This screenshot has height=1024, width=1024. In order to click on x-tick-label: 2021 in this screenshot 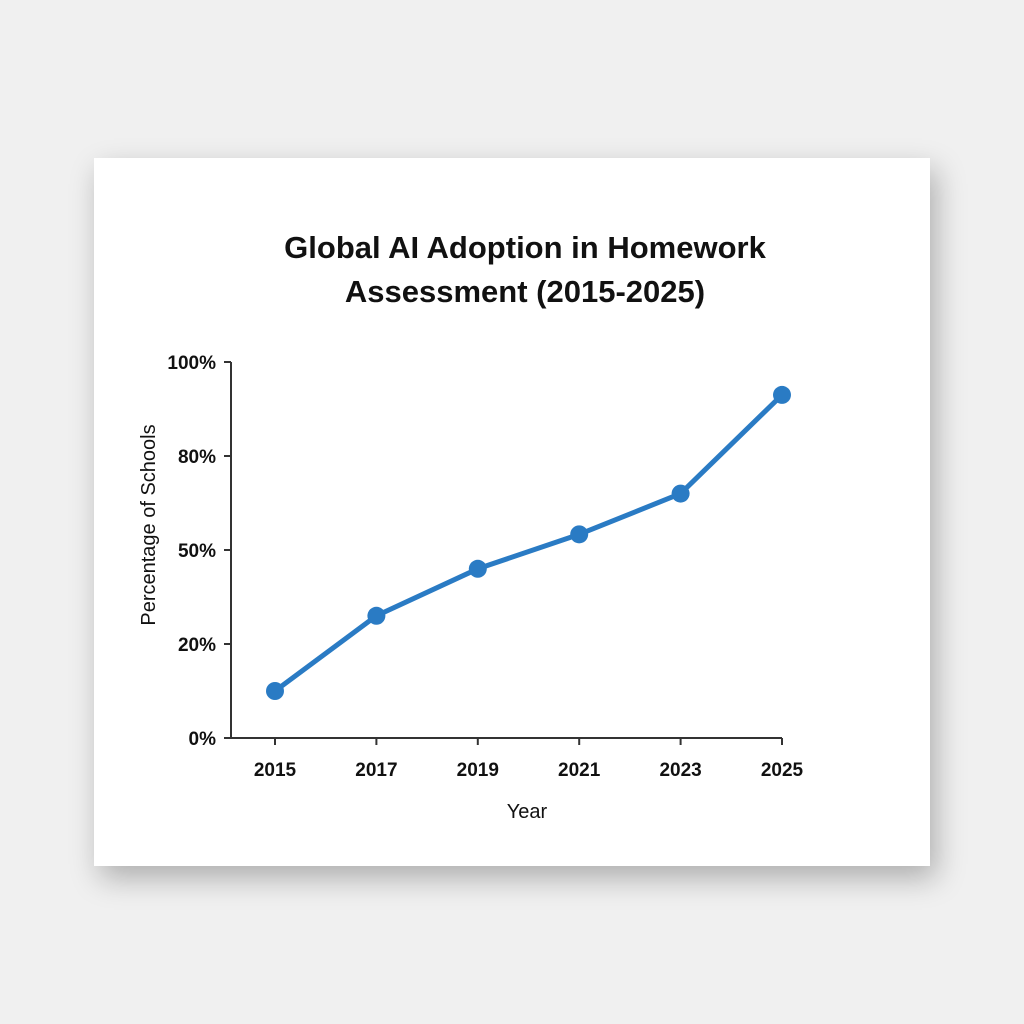, I will do `click(579, 770)`.